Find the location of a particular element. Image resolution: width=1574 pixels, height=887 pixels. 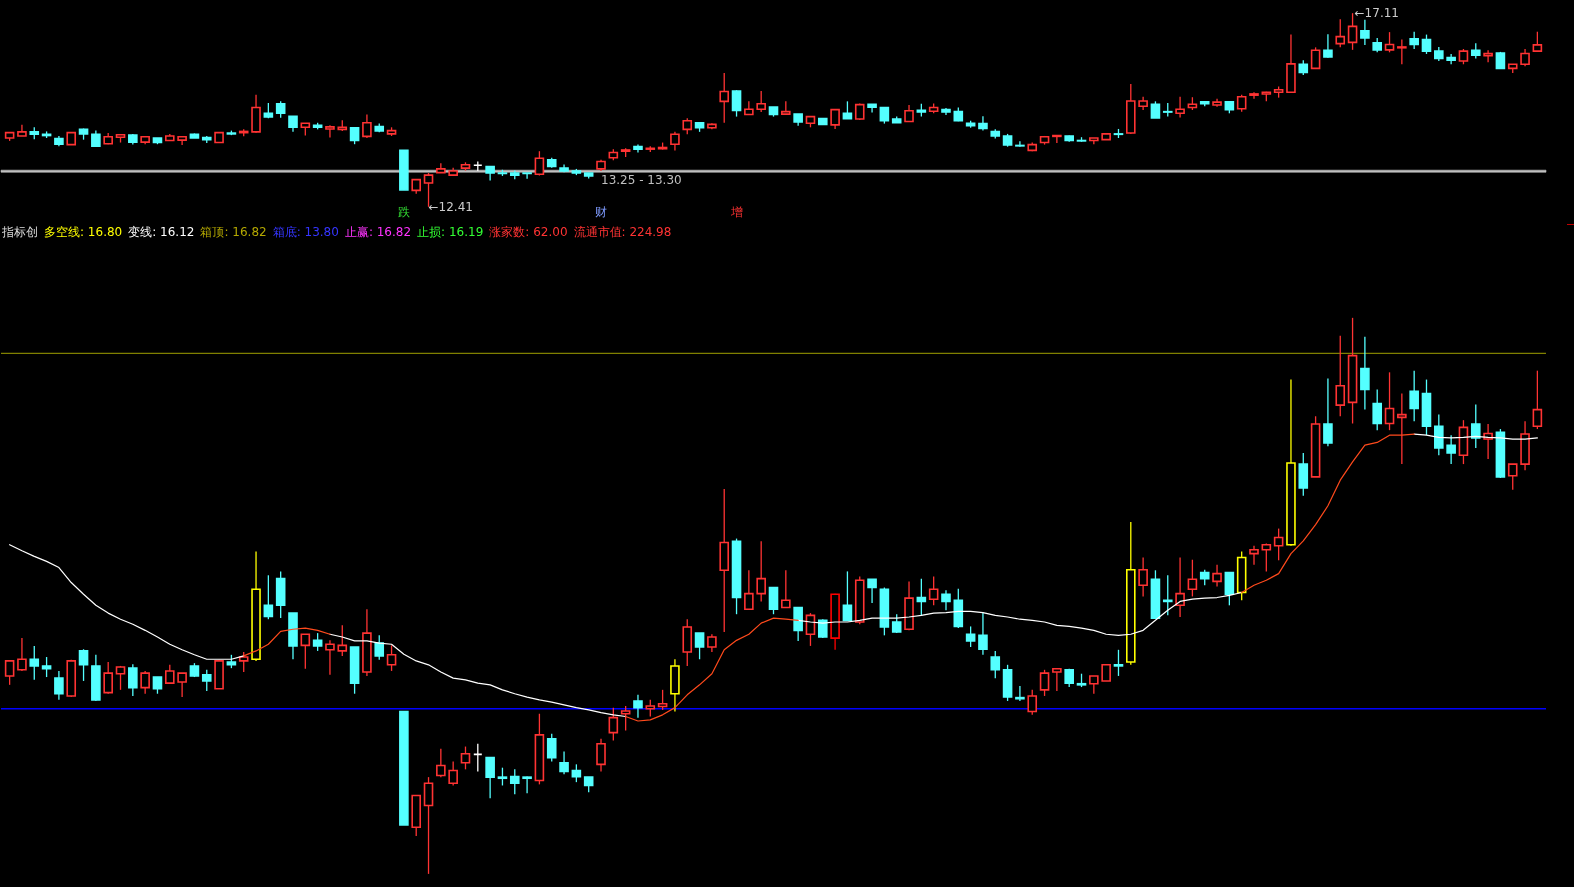

band-label: 13.25 - 13.30 is located at coordinates (641, 180).